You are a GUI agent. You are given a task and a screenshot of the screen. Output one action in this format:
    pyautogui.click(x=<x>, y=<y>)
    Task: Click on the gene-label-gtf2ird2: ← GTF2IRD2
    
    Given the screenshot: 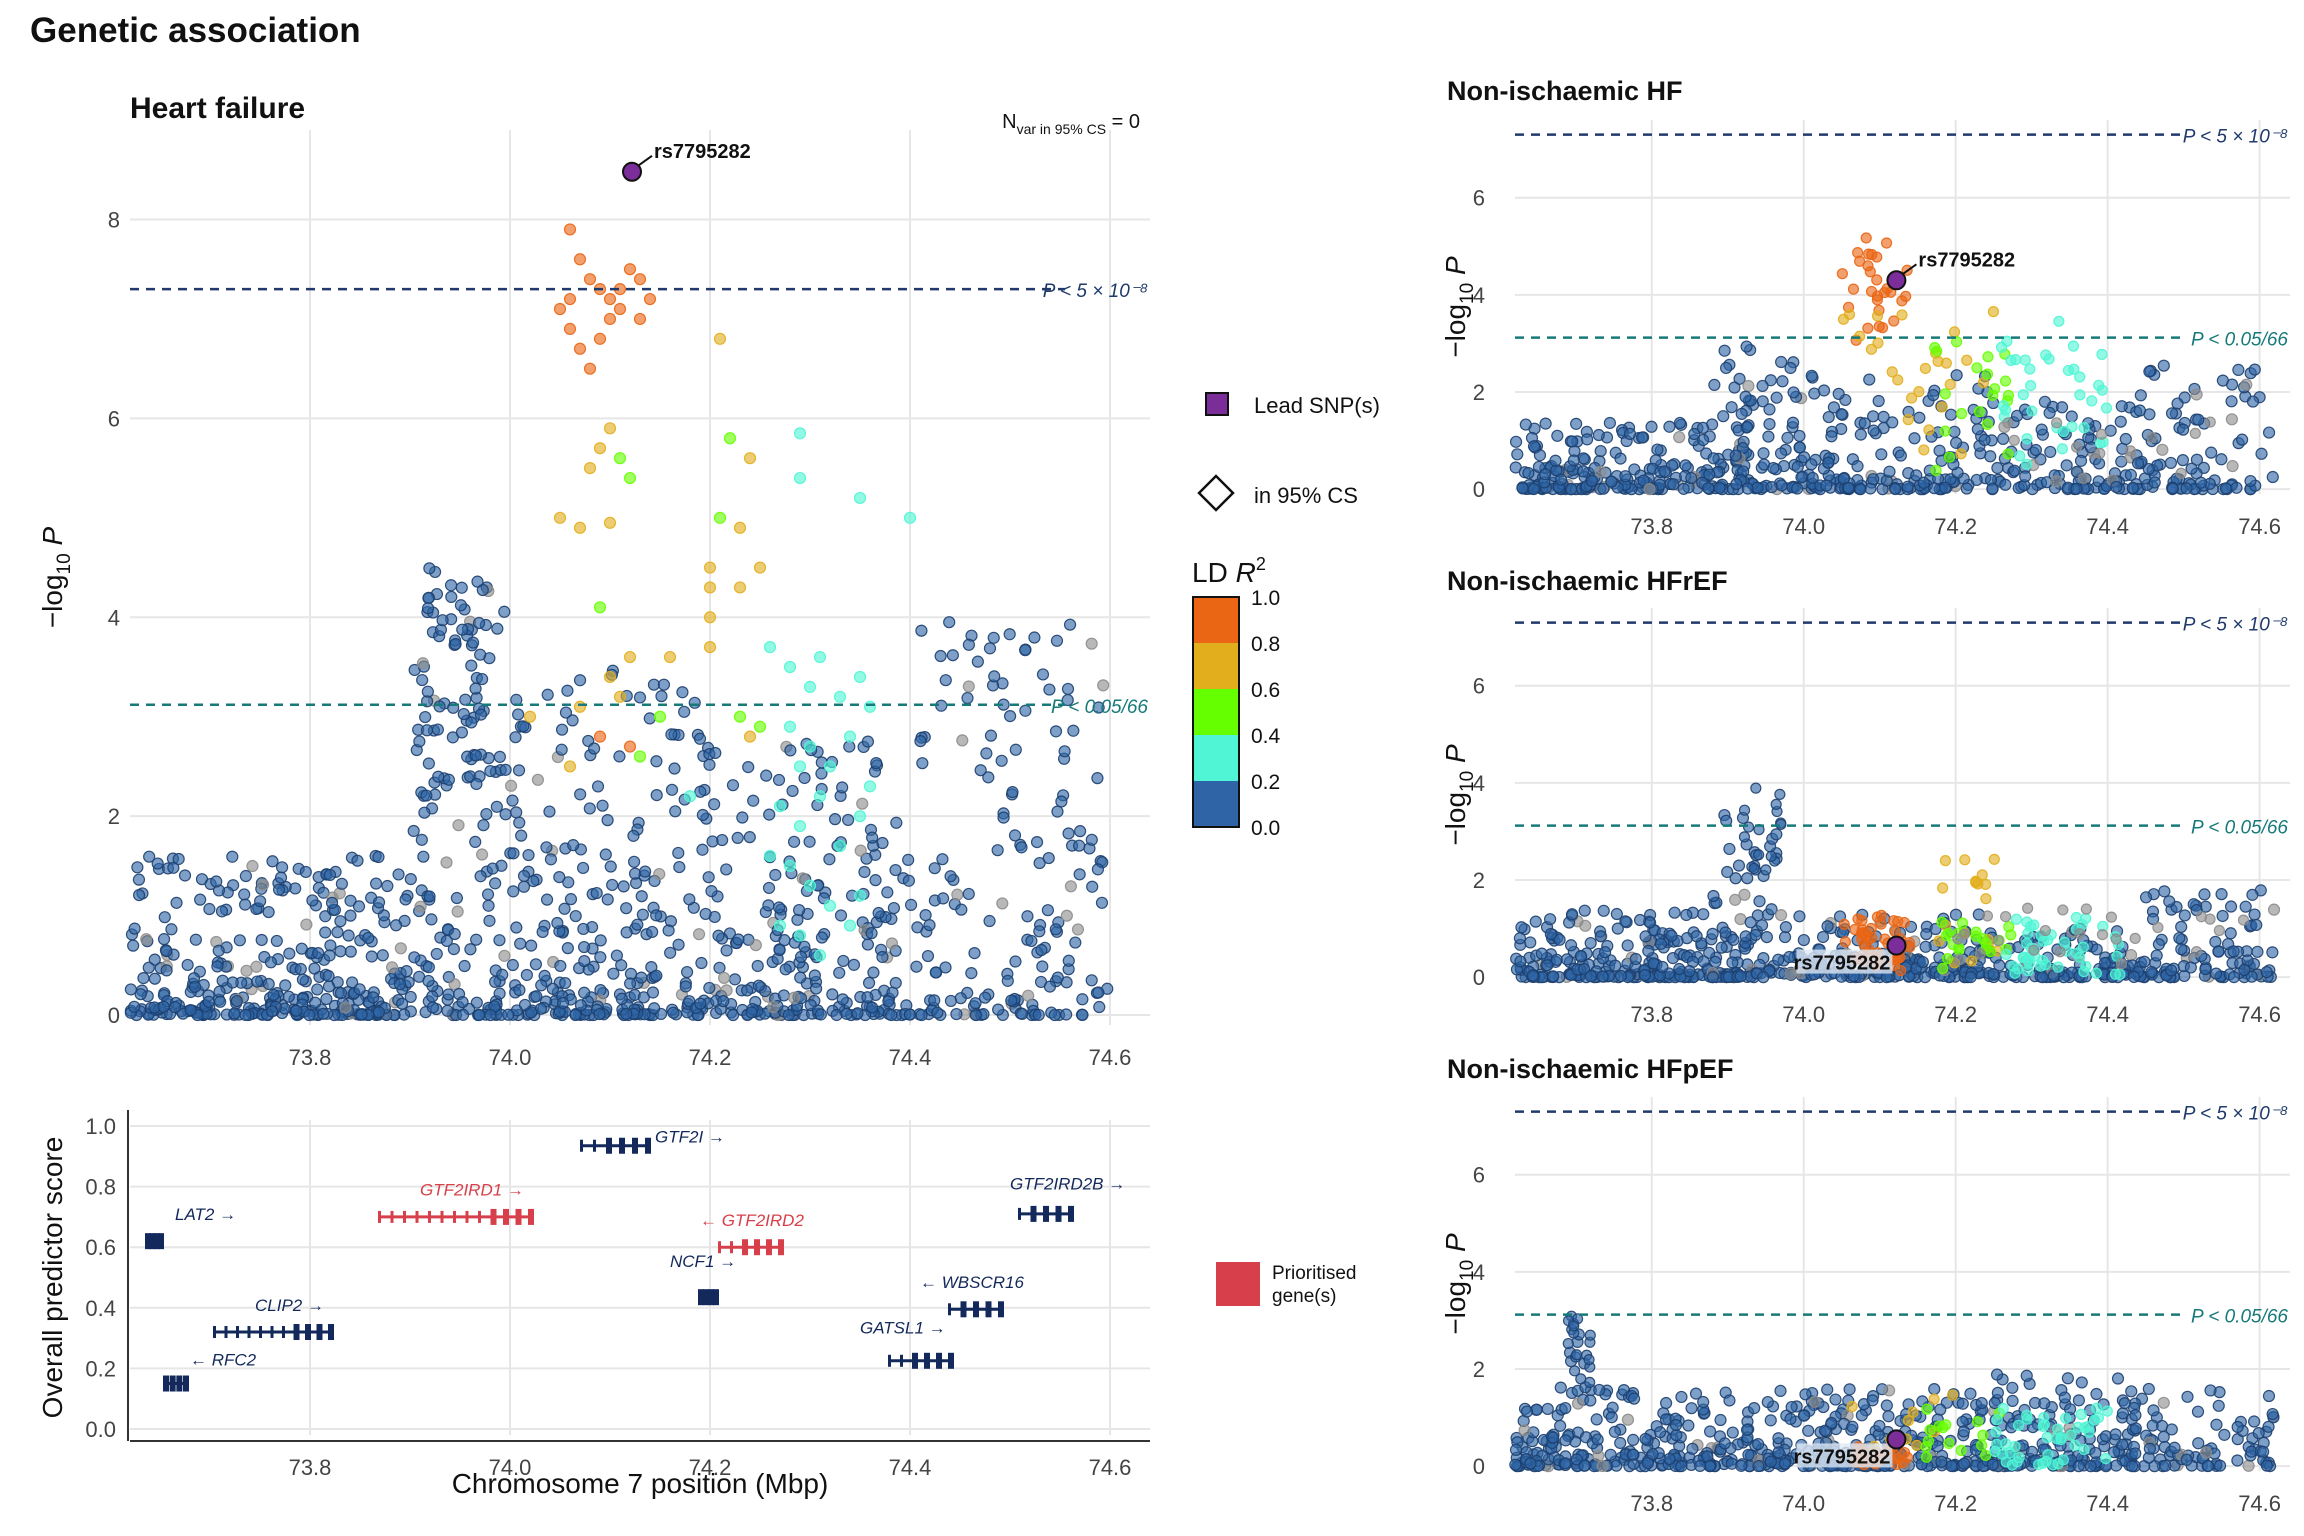 What is the action you would take?
    pyautogui.click(x=752, y=1220)
    